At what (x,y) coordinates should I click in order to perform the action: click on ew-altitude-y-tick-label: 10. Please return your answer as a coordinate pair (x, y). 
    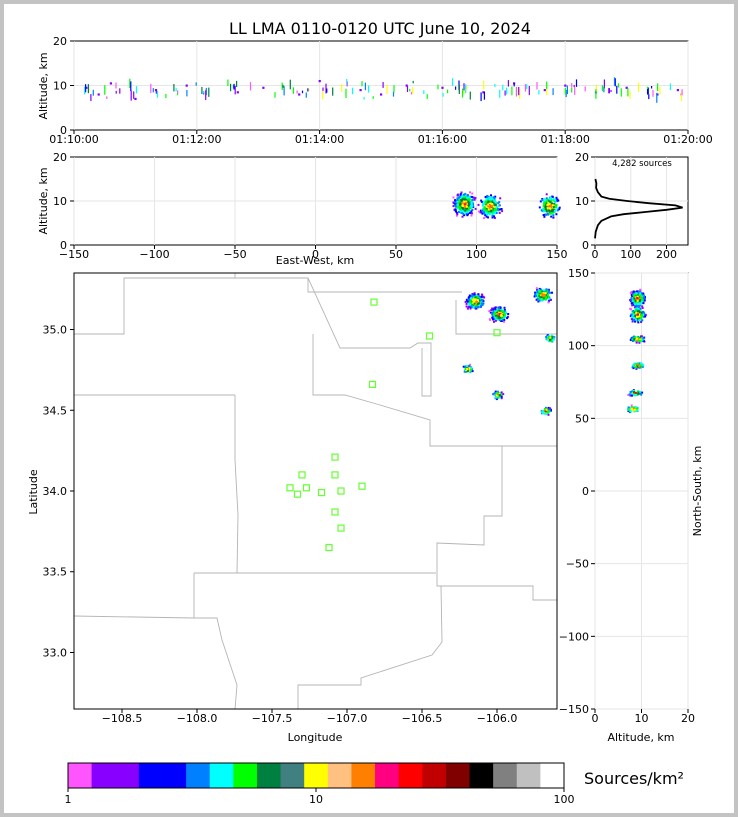
    Looking at the image, I should click on (60, 201).